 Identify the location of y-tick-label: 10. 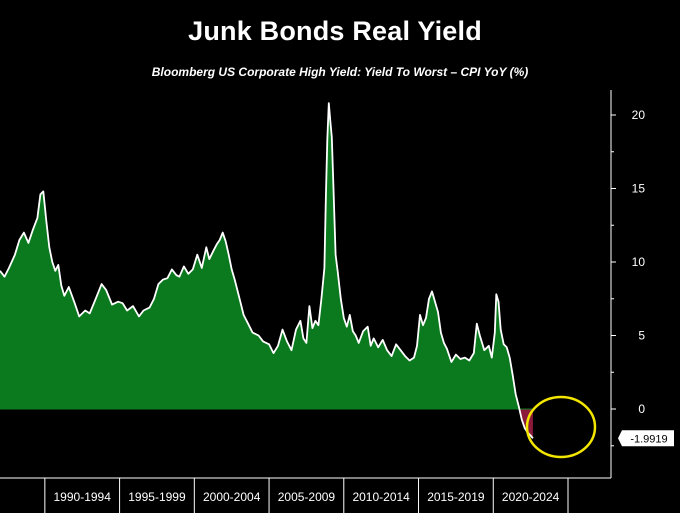
(639, 262).